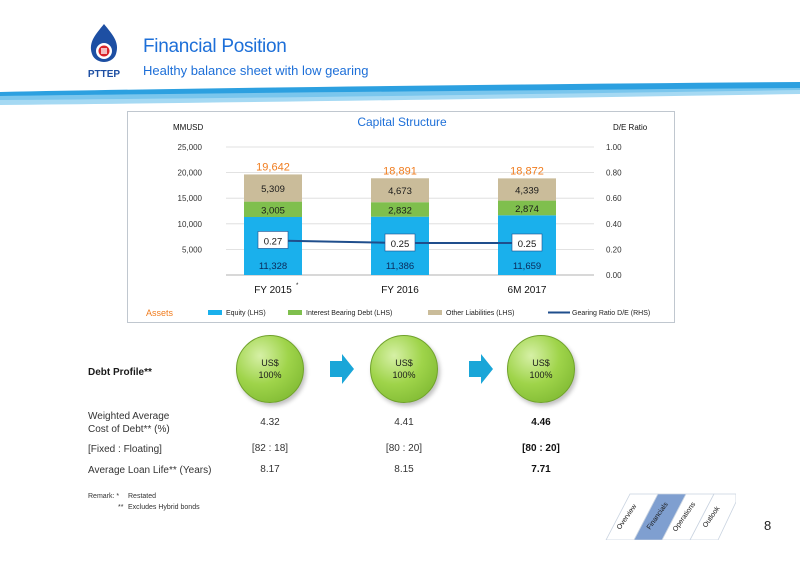 This screenshot has width=800, height=566. Describe the element at coordinates (630, 127) in the screenshot. I see `y2-axis-unit-label: D/E Ratio` at that location.